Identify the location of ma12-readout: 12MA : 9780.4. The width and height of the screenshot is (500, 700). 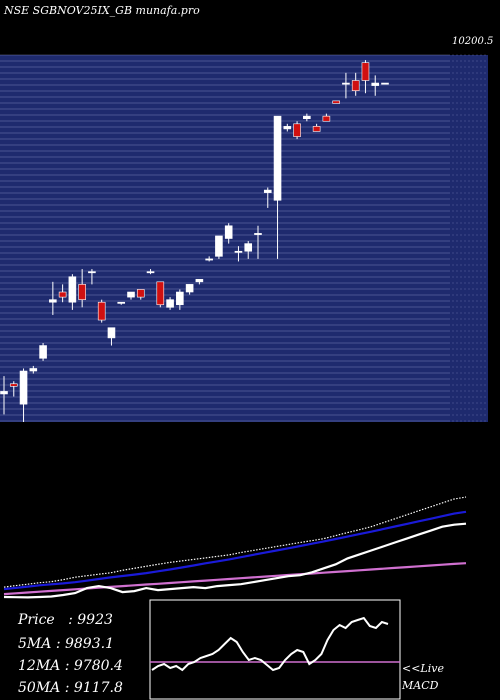
(70, 666).